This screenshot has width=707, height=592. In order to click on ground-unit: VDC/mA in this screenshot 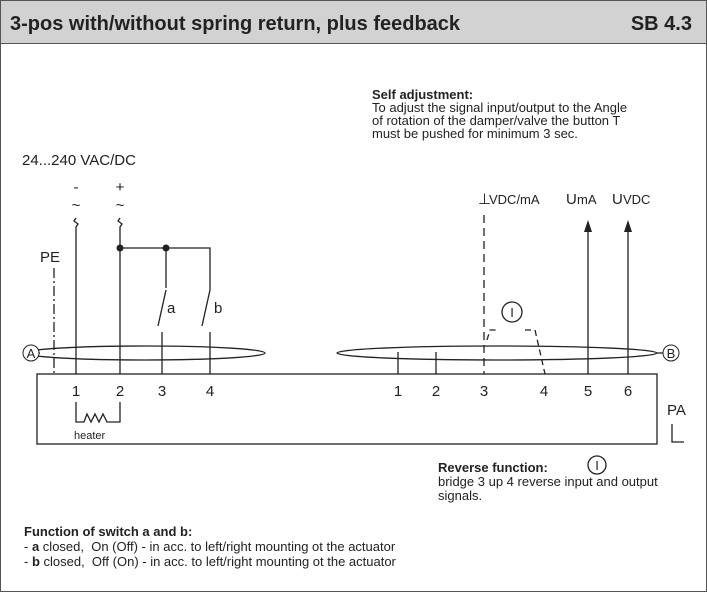, I will do `click(514, 199)`.